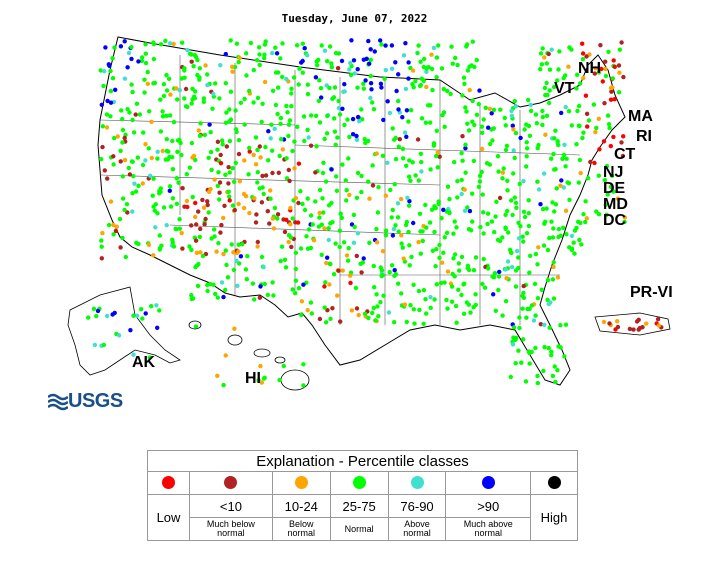 Image resolution: width=709 pixels, height=566 pixels. What do you see at coordinates (168, 483) in the screenshot?
I see `legend-dot-low` at bounding box center [168, 483].